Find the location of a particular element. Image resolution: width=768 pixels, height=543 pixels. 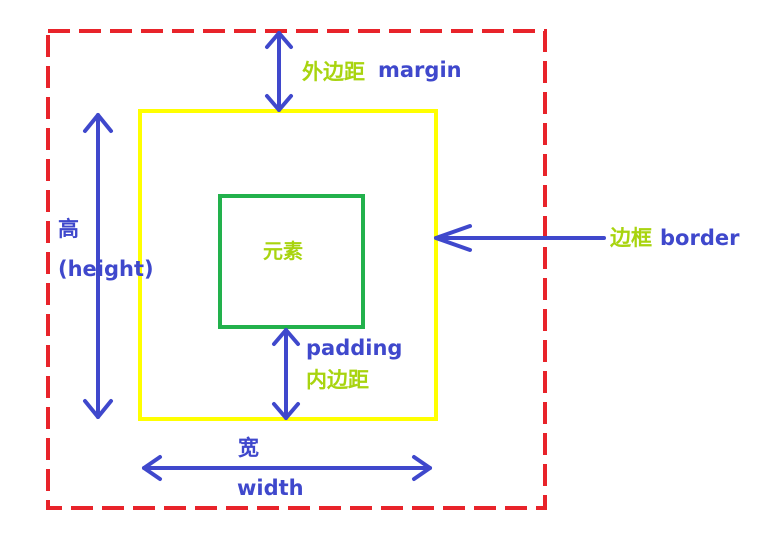

width-arrow is located at coordinates (287, 468).